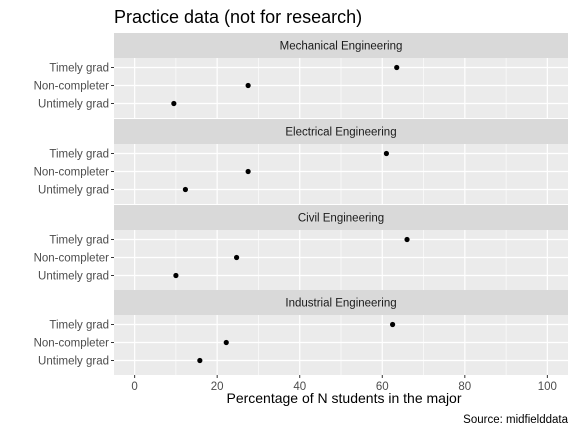  I want to click on chart-title: Practice data (not for research), so click(238, 17).